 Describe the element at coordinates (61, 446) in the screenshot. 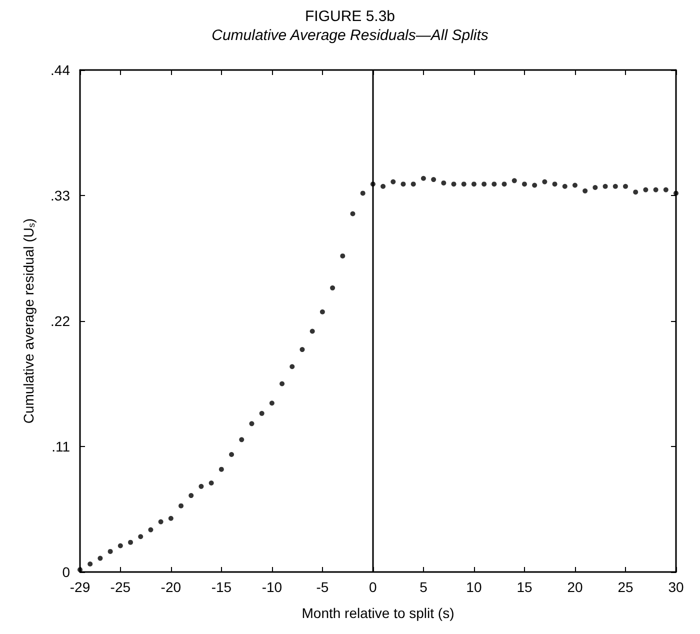

I see `y-tick-label: .11` at that location.